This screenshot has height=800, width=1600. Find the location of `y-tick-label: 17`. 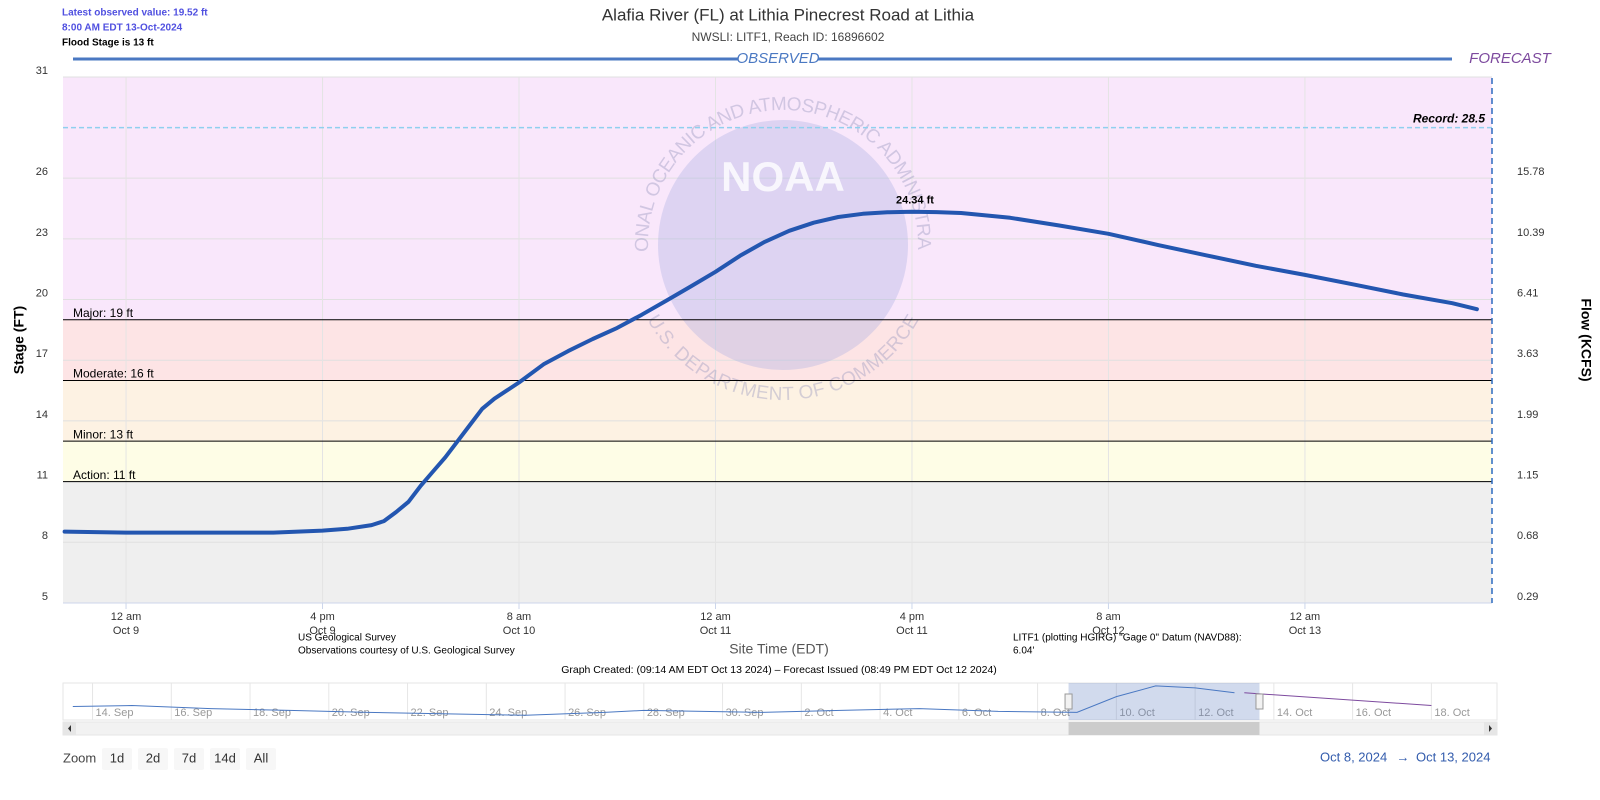

y-tick-label: 17 is located at coordinates (42, 354).